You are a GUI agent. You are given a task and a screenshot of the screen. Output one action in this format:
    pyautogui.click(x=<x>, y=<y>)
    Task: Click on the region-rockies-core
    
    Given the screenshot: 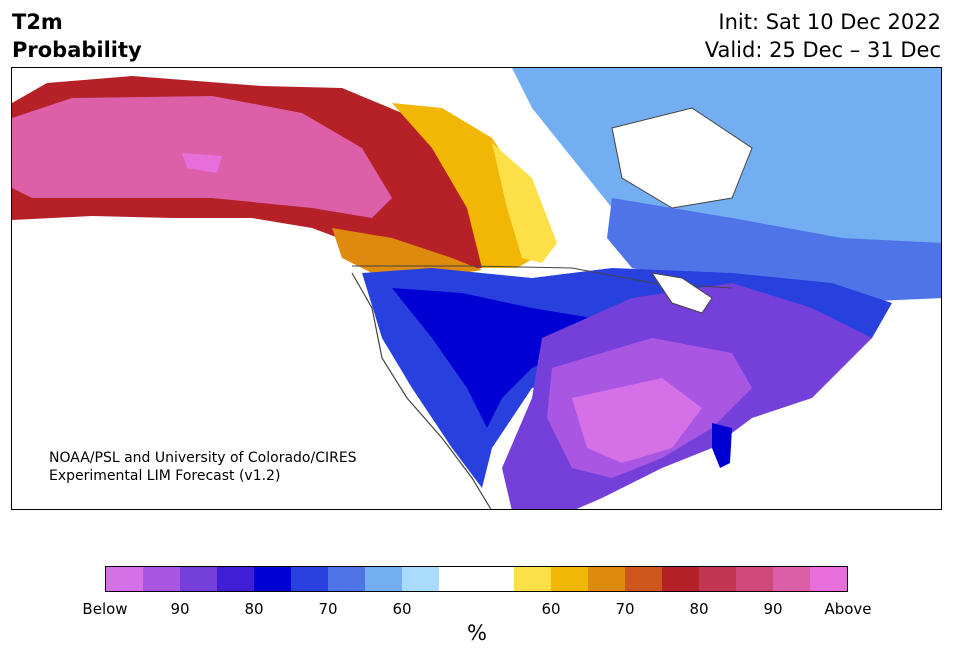 What is the action you would take?
    pyautogui.click(x=492, y=358)
    